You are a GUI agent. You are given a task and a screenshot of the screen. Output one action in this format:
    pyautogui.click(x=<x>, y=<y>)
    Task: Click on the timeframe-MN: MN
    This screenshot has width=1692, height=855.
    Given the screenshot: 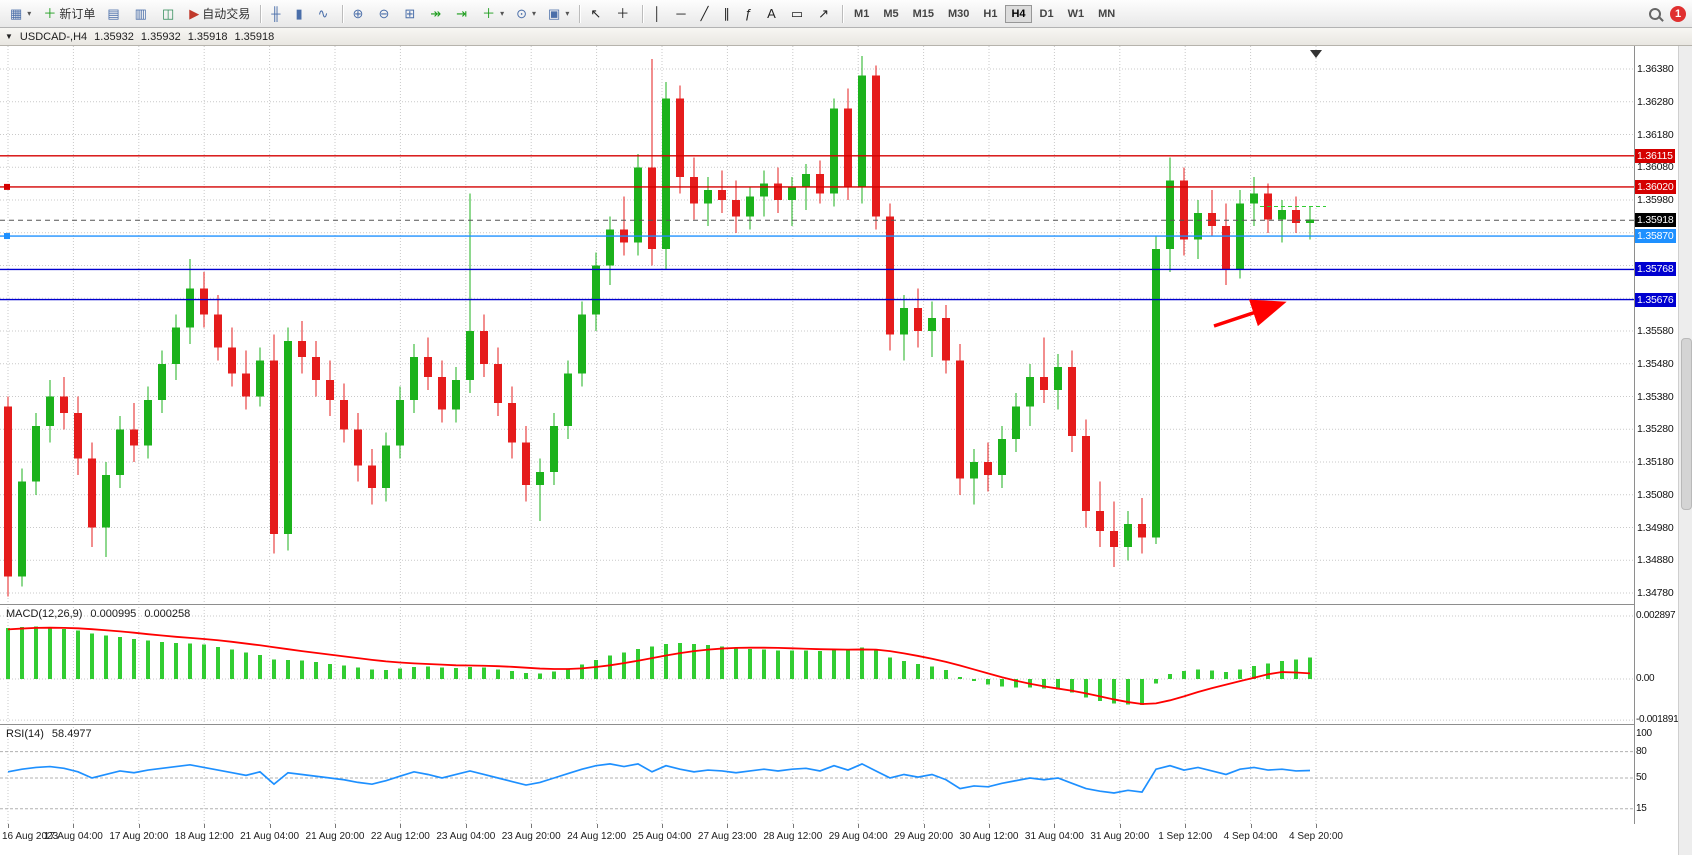 What is the action you would take?
    pyautogui.click(x=1107, y=13)
    